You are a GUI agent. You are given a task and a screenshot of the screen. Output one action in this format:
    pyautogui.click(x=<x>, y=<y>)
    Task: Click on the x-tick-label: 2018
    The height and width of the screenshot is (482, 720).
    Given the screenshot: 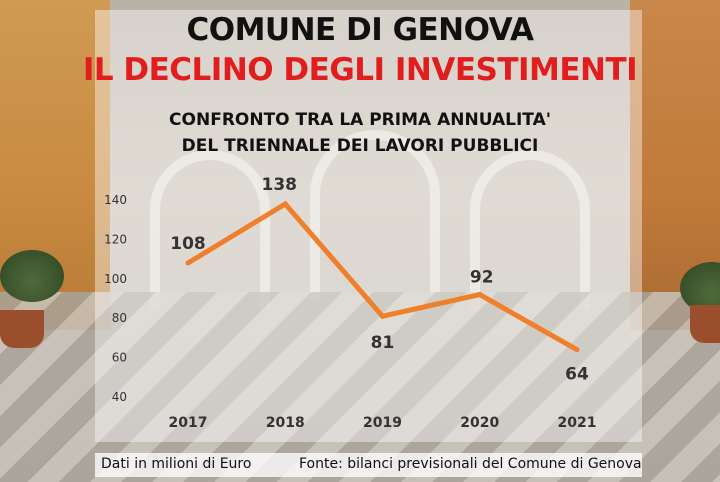 What is the action you would take?
    pyautogui.click(x=285, y=423)
    